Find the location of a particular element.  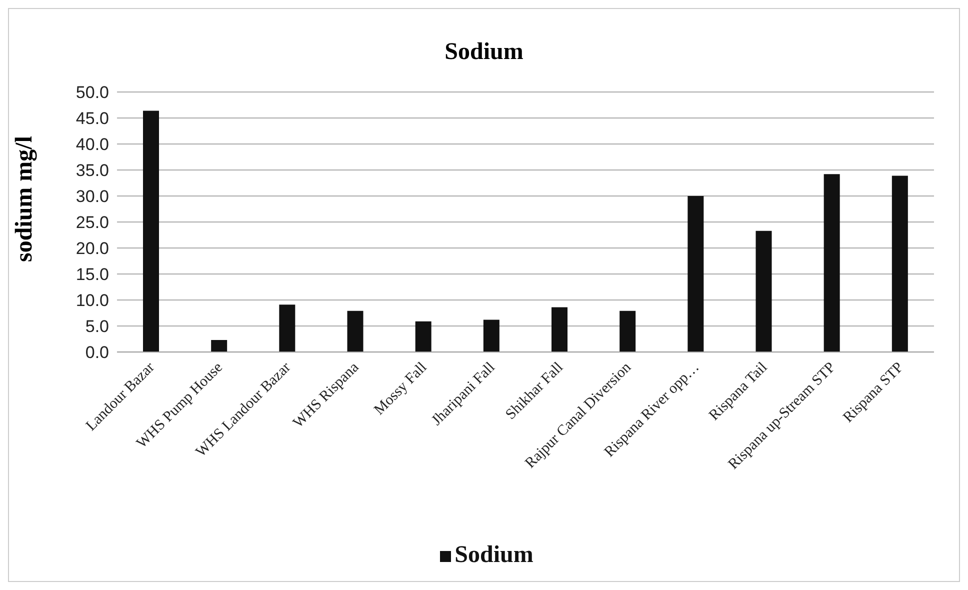

legend-label: Sodium is located at coordinates (494, 555).